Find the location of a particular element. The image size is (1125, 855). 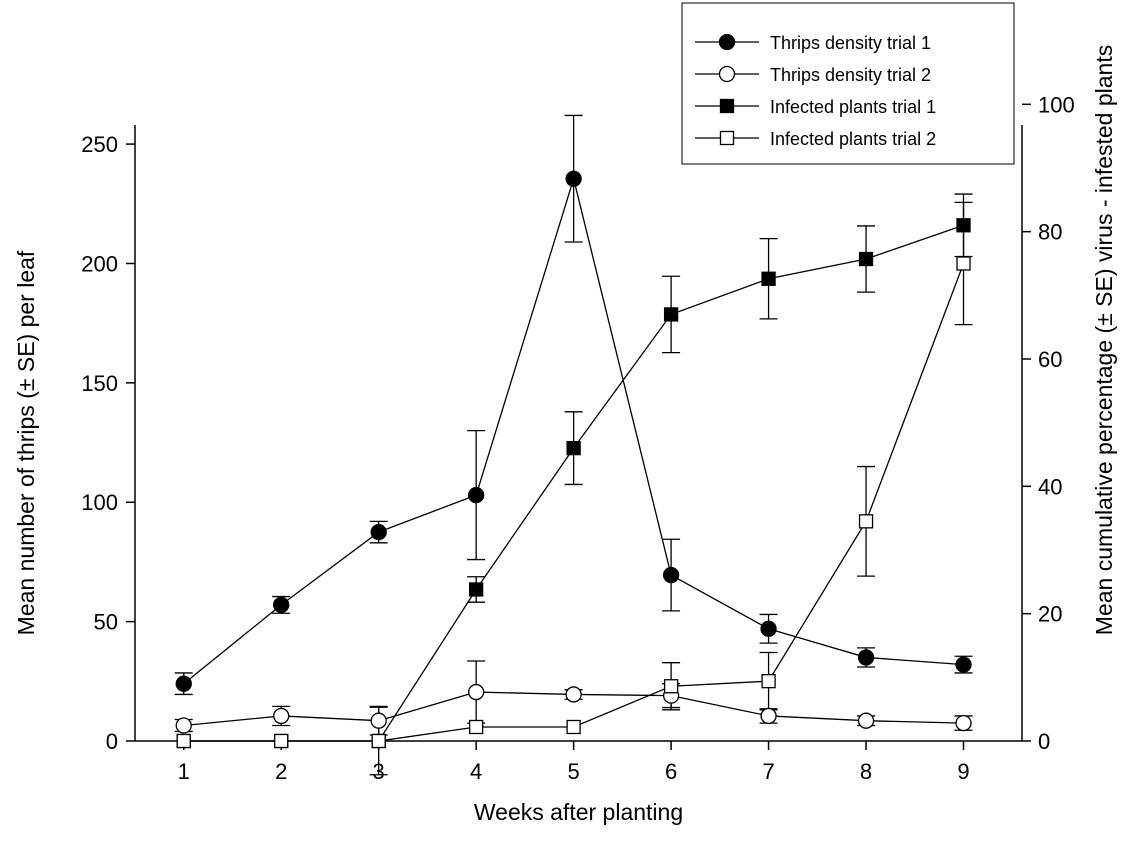

x-tick-label: 7 is located at coordinates (768, 771).